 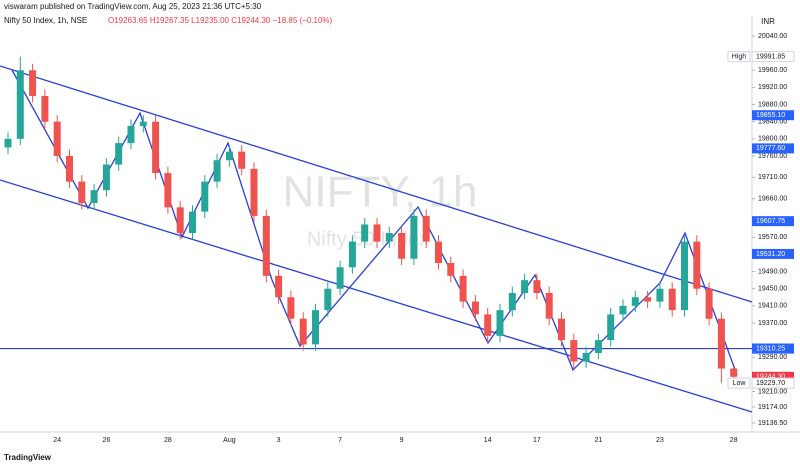 I want to click on price-label: 19991.85, so click(x=770, y=56).